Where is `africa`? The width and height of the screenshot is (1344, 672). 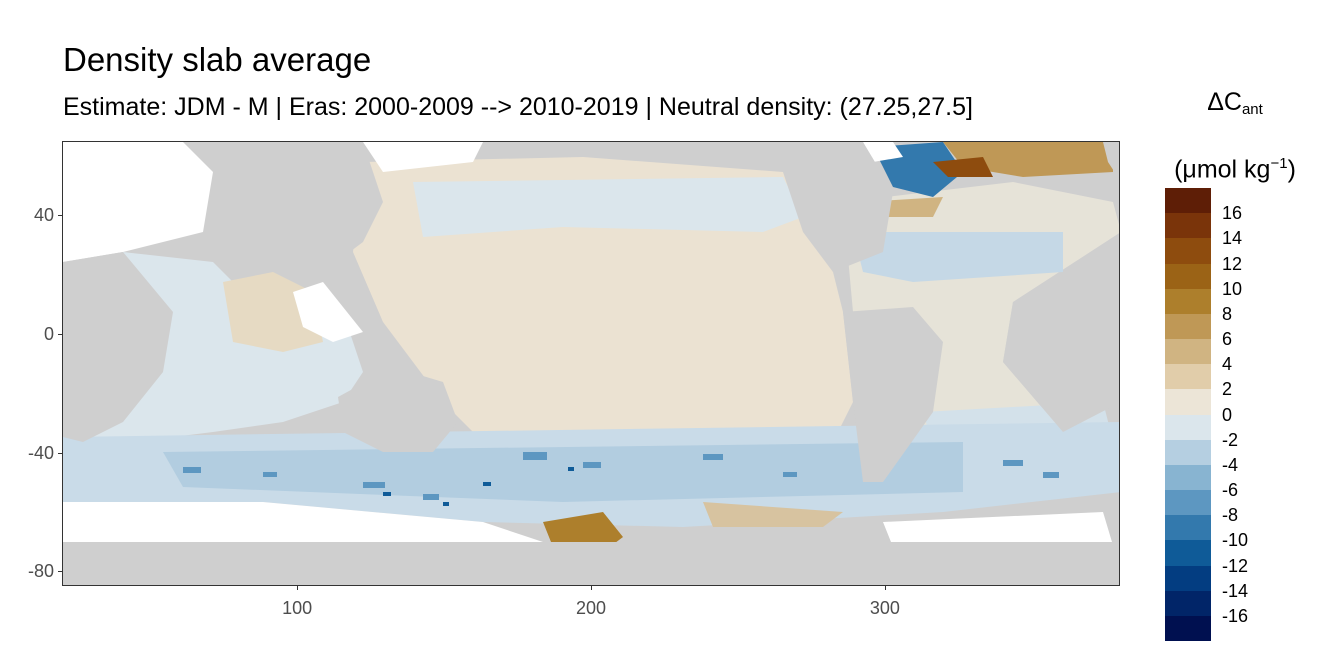 africa is located at coordinates (118, 347).